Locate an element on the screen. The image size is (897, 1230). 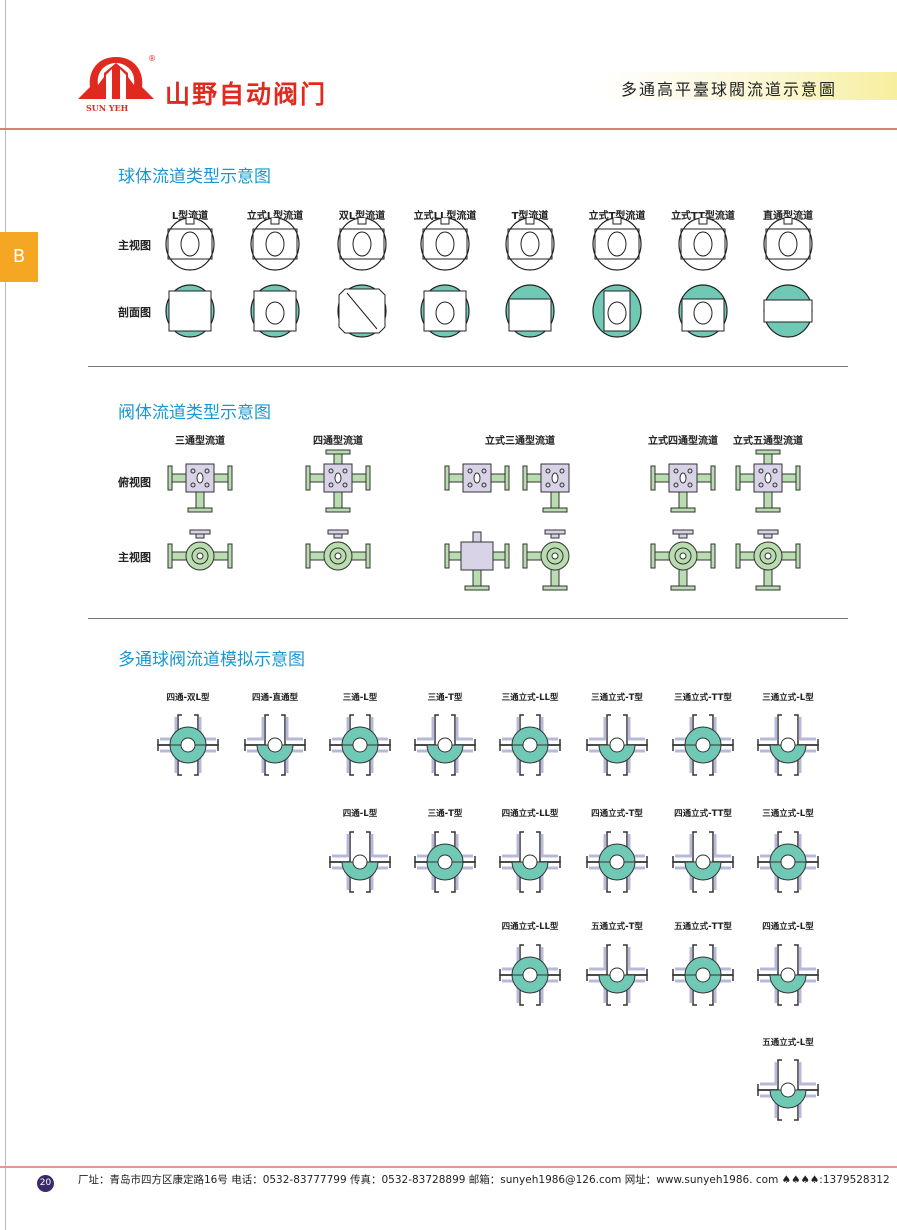
page-title: 多通高平臺球閥流道示意圖 is located at coordinates (729, 89).